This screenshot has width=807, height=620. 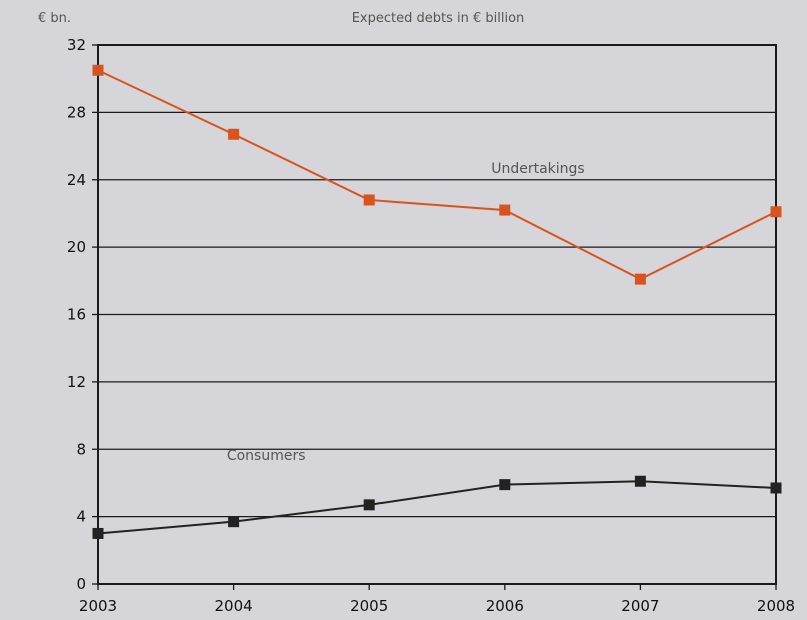 What do you see at coordinates (776, 212) in the screenshot?
I see `point-undertakings-2008` at bounding box center [776, 212].